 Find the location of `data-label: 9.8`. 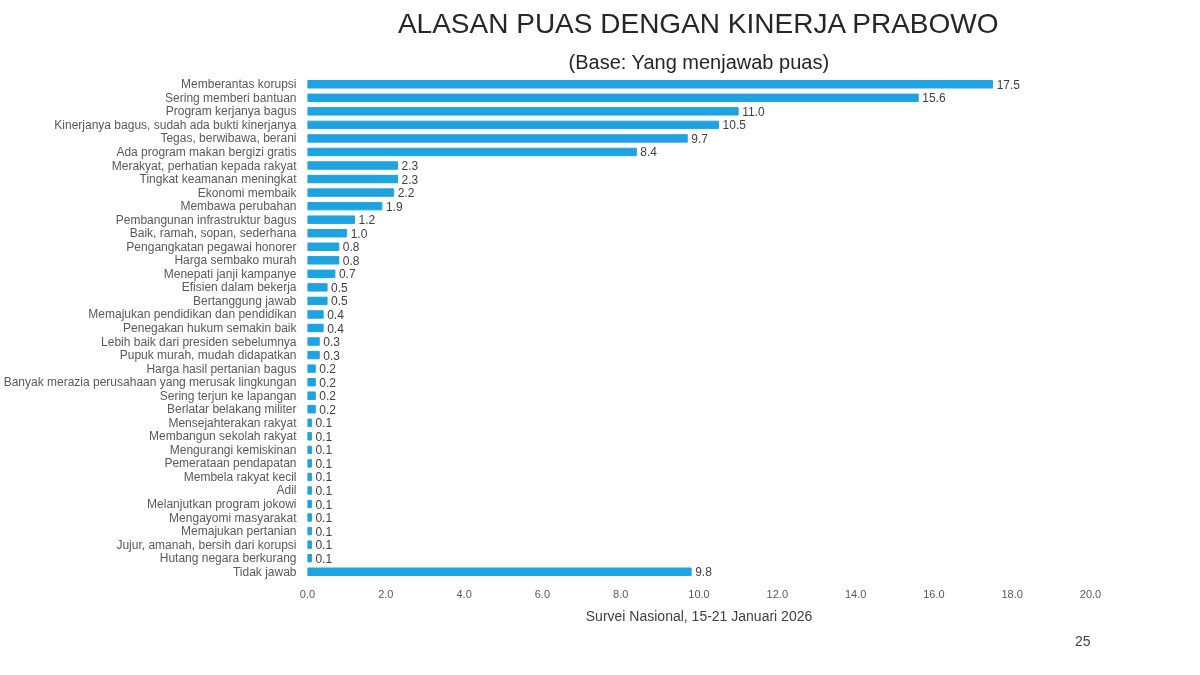

data-label: 9.8 is located at coordinates (704, 572).